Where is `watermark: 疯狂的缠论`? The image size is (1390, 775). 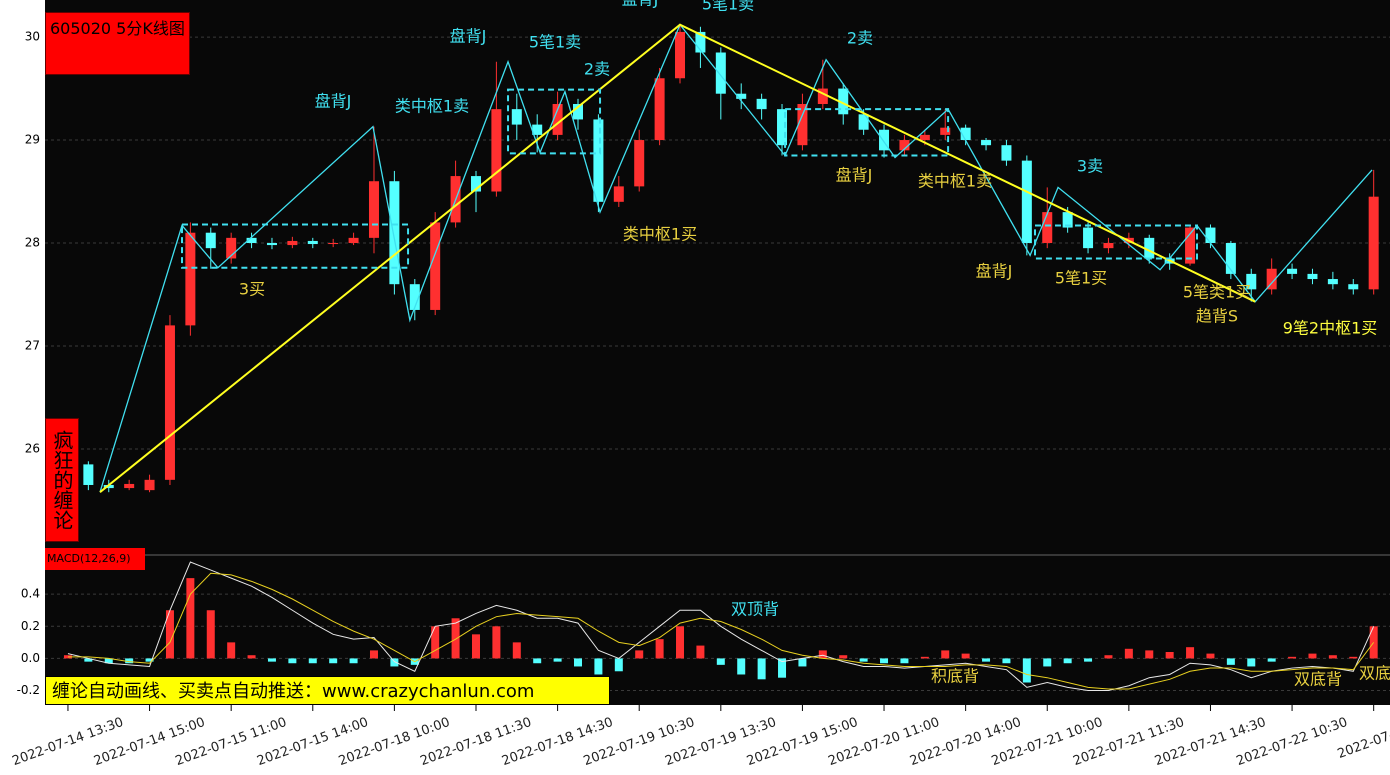 watermark: 疯狂的缠论 is located at coordinates (62, 480).